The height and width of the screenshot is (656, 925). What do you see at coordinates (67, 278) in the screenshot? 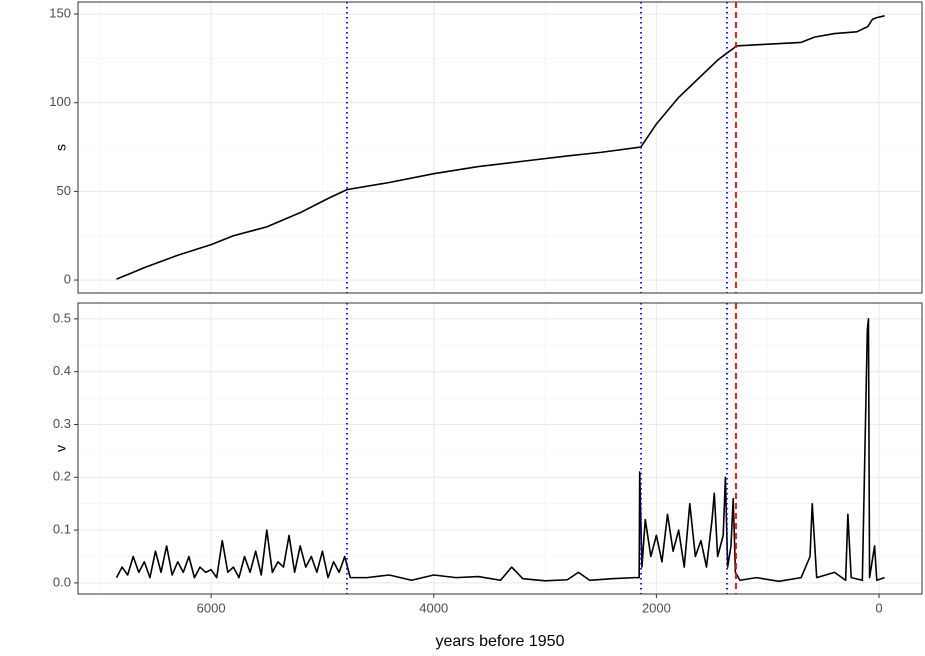
I see `y-tick-label: 0` at bounding box center [67, 278].